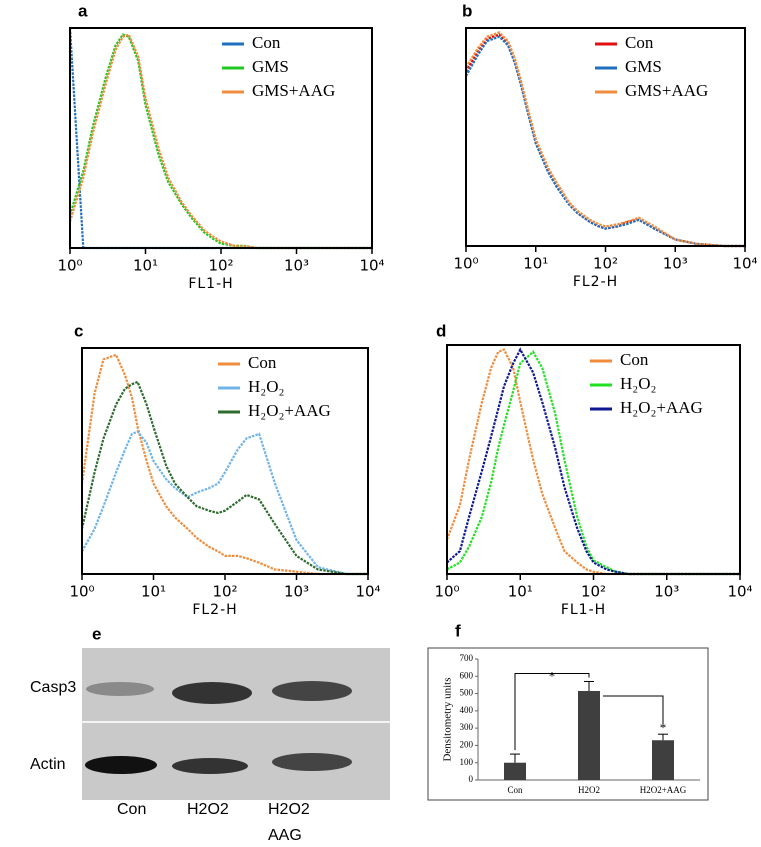 Image resolution: width=761 pixels, height=847 pixels. I want to click on chart-frame, so click(568, 724).